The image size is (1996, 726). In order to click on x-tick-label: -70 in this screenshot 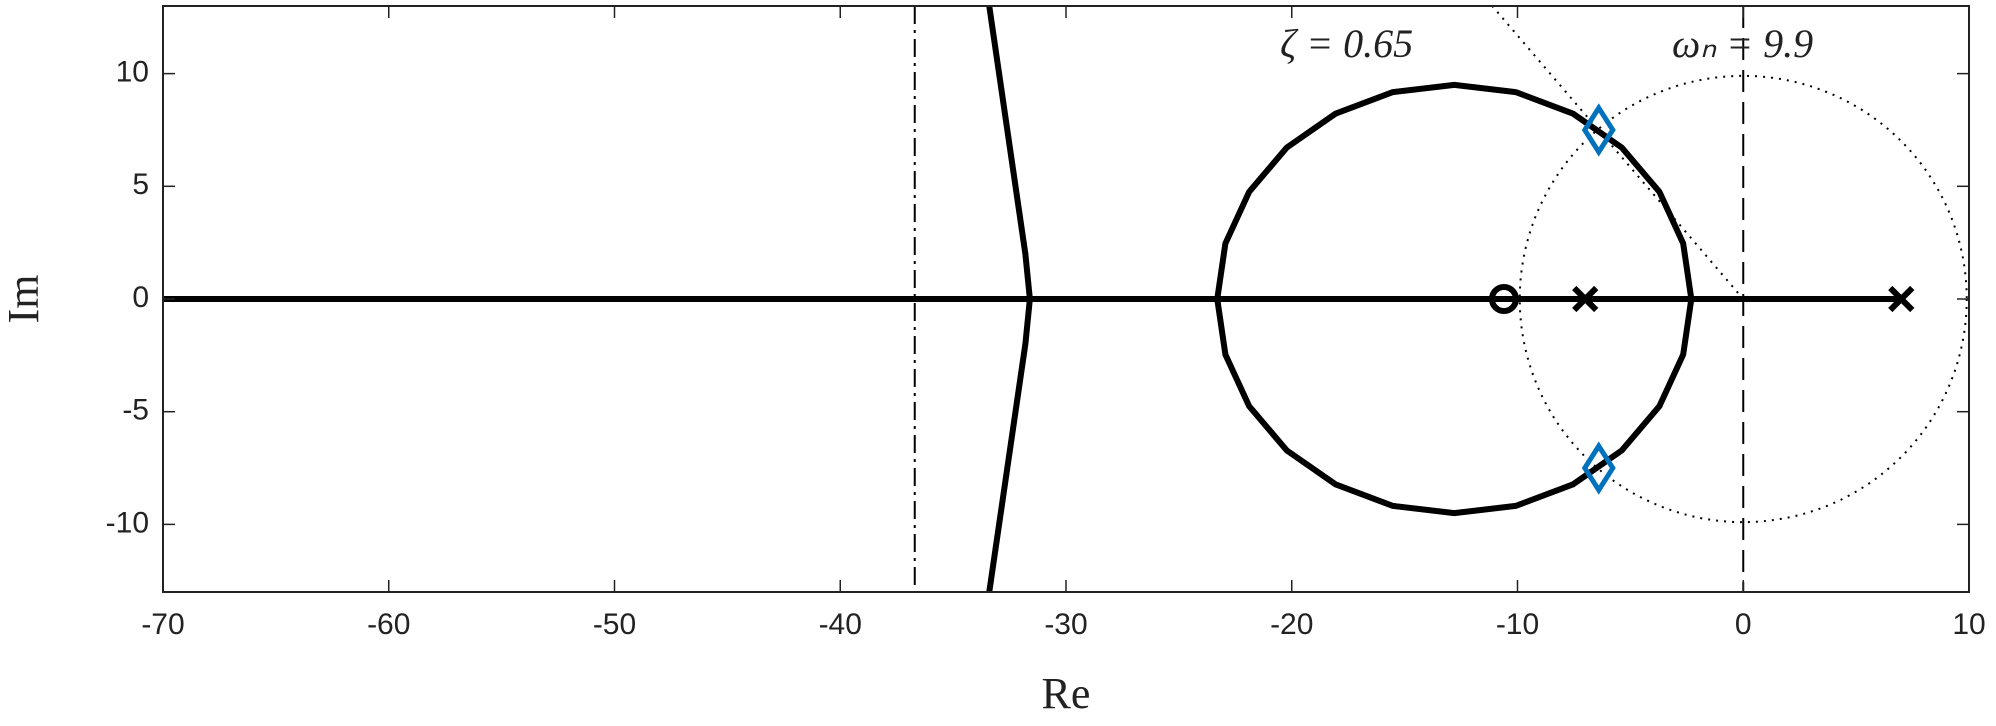, I will do `click(162, 624)`.